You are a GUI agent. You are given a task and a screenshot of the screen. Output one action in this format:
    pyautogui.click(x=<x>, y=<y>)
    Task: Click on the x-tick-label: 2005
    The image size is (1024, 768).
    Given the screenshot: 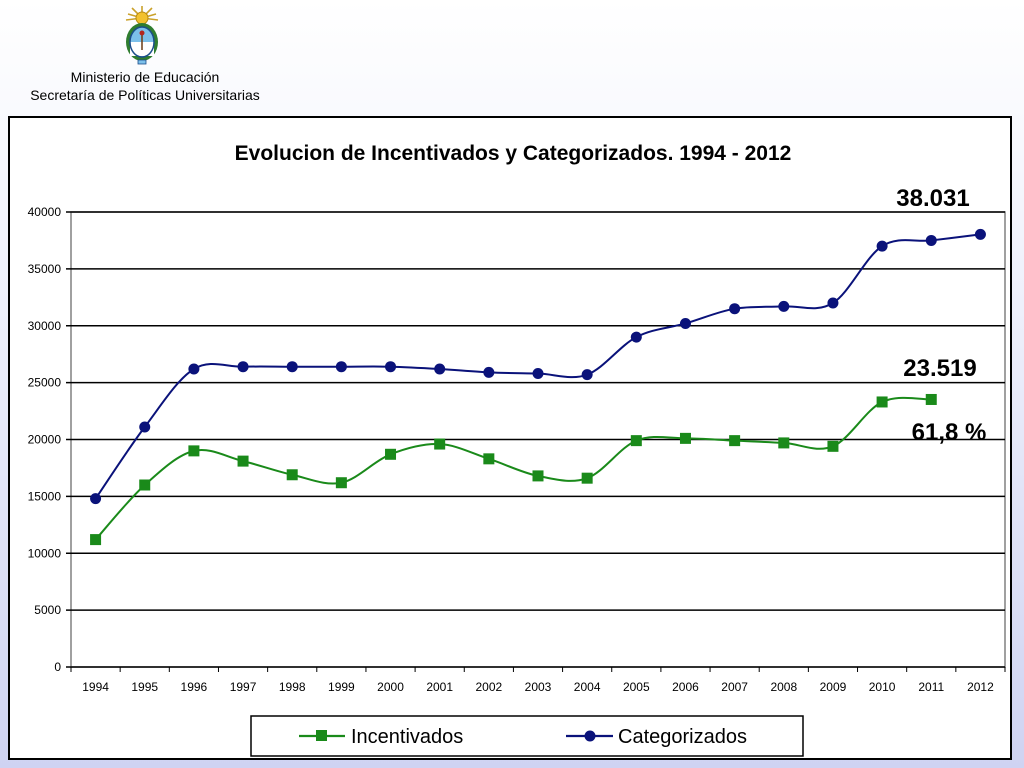 What is the action you would take?
    pyautogui.click(x=636, y=687)
    